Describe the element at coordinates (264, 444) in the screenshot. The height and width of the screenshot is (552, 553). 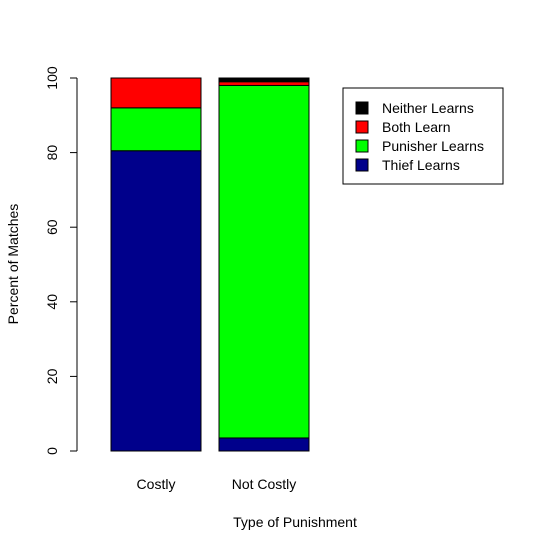
I see `bar-not-costly-thief-learns` at that location.